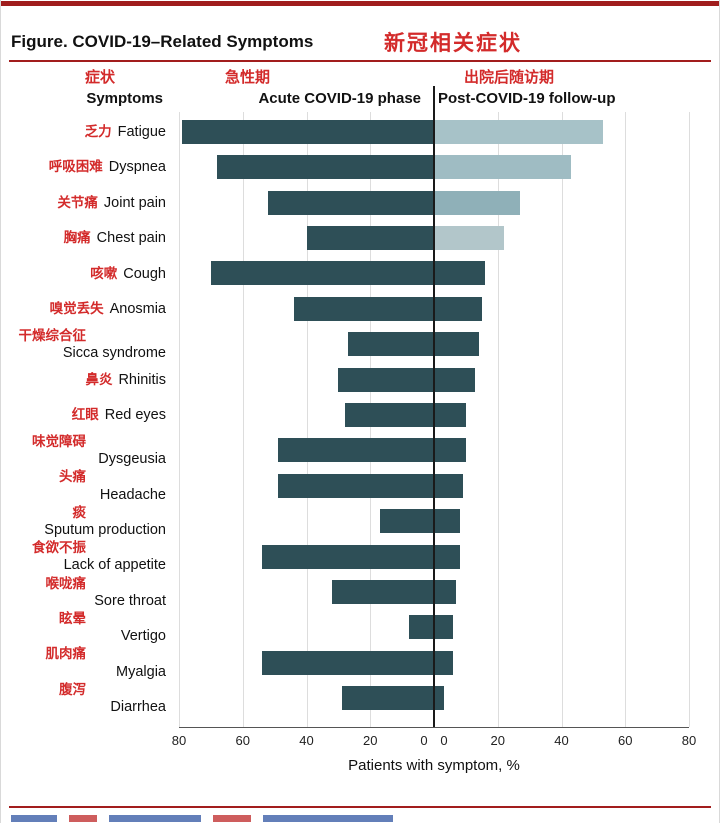 This screenshot has width=720, height=823. What do you see at coordinates (114, 352) in the screenshot?
I see `symptom-label-en: Sicca syndrome` at bounding box center [114, 352].